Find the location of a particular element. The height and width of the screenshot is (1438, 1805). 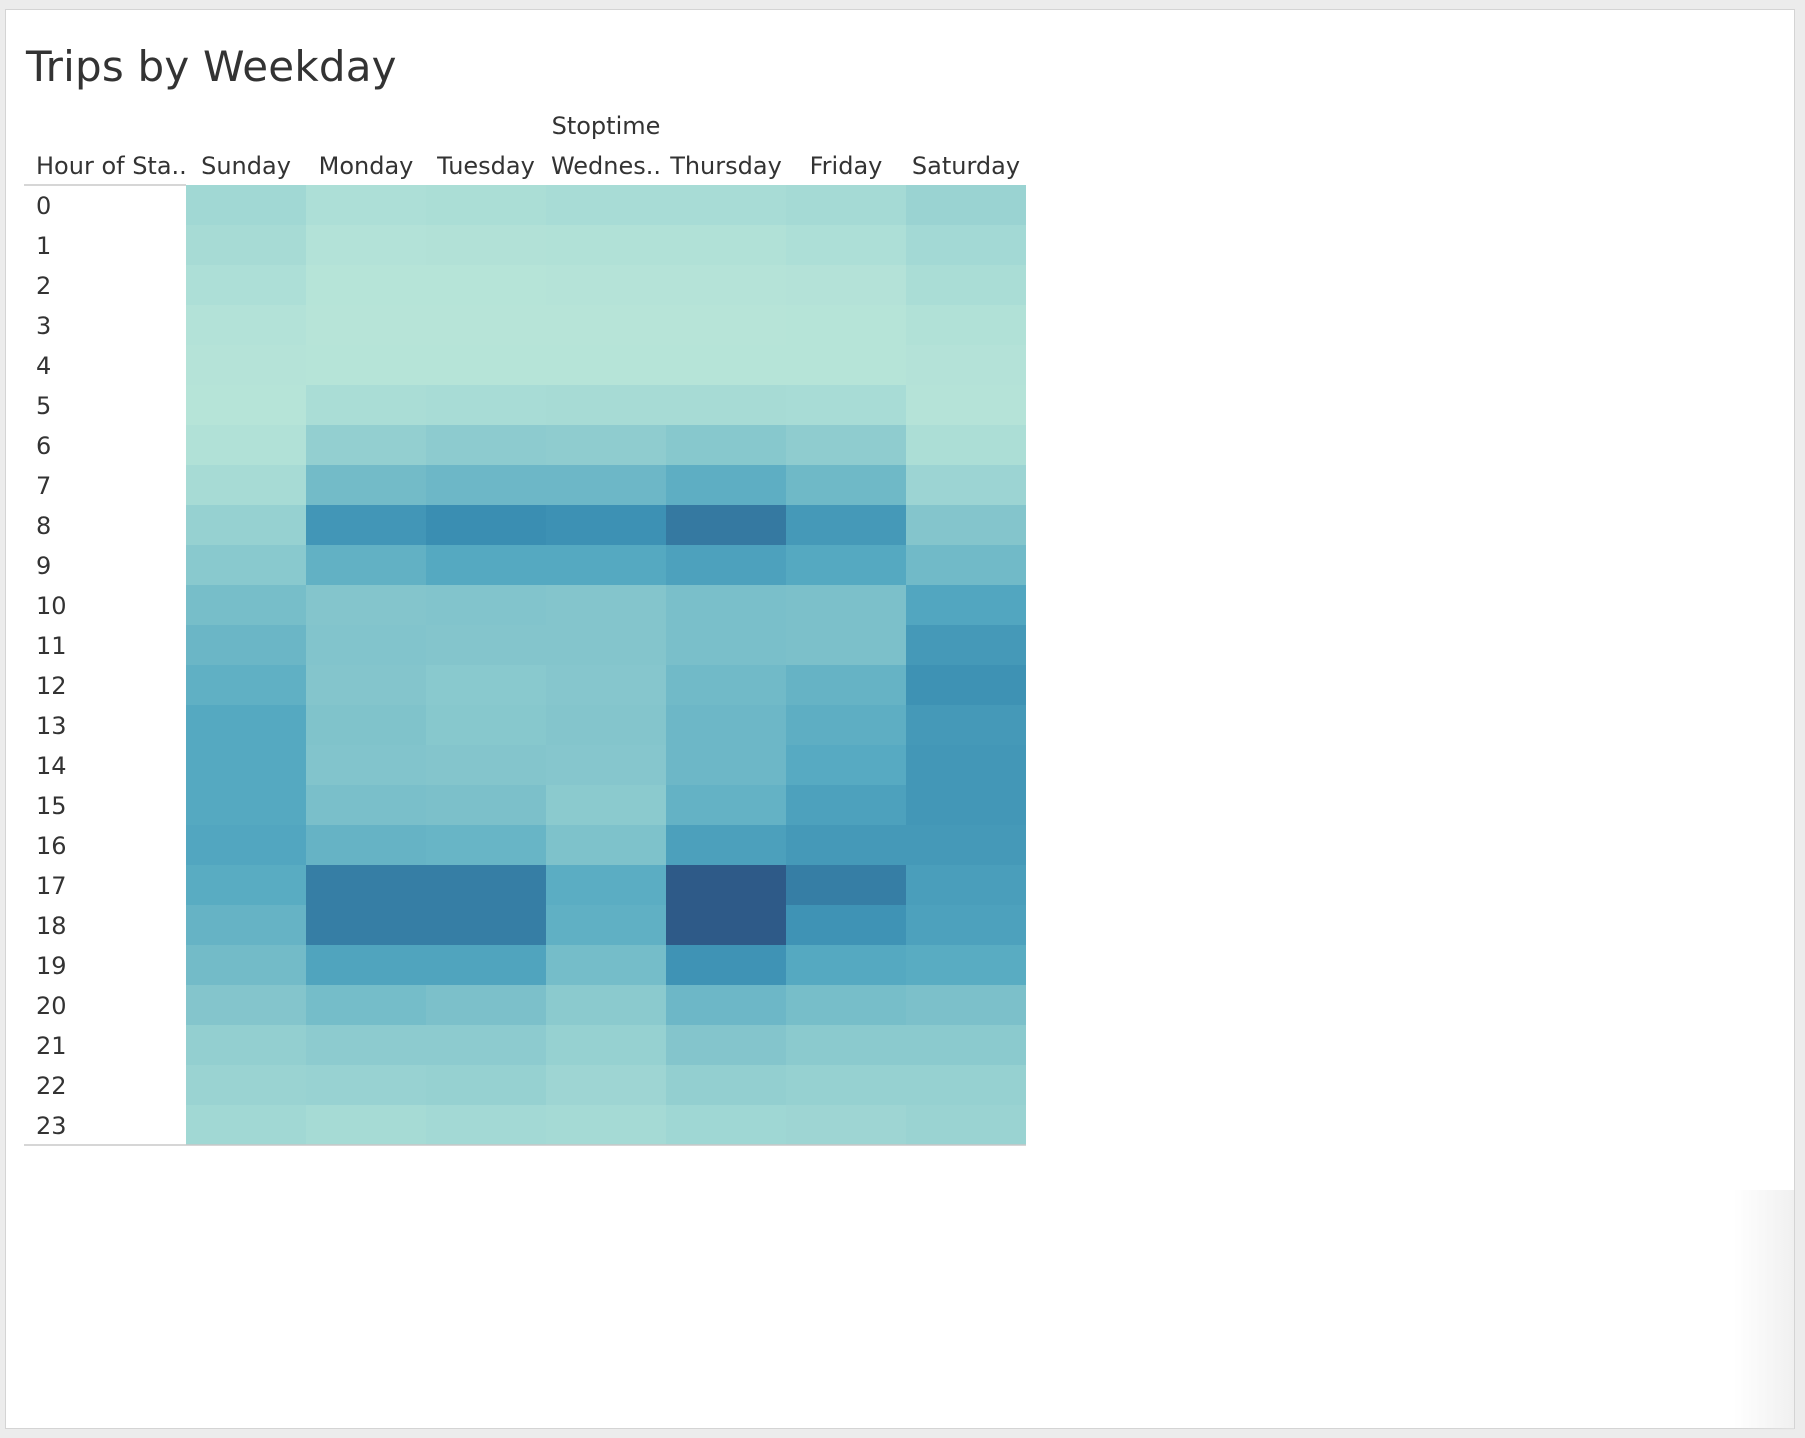

row-label: 1 is located at coordinates (43, 246).